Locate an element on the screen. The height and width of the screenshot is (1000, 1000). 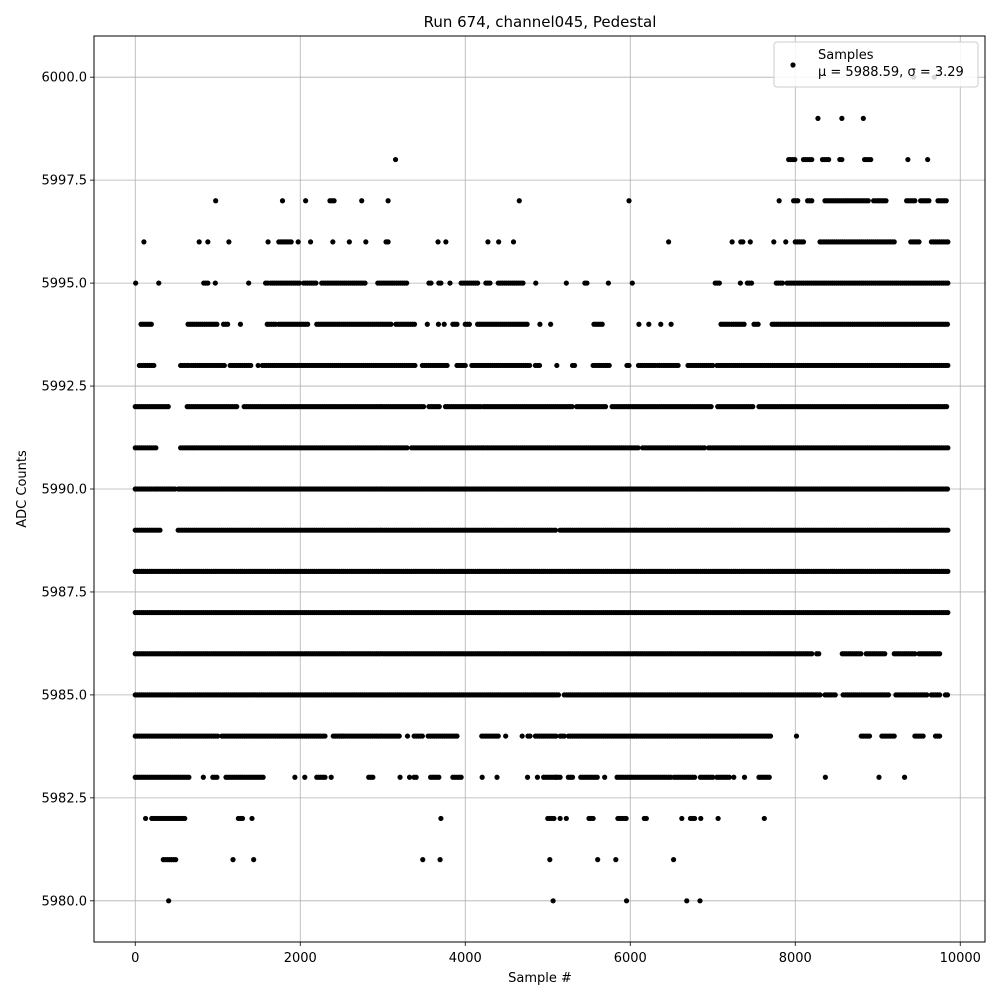
y-tick-label: 5985.0 is located at coordinates (65, 695).